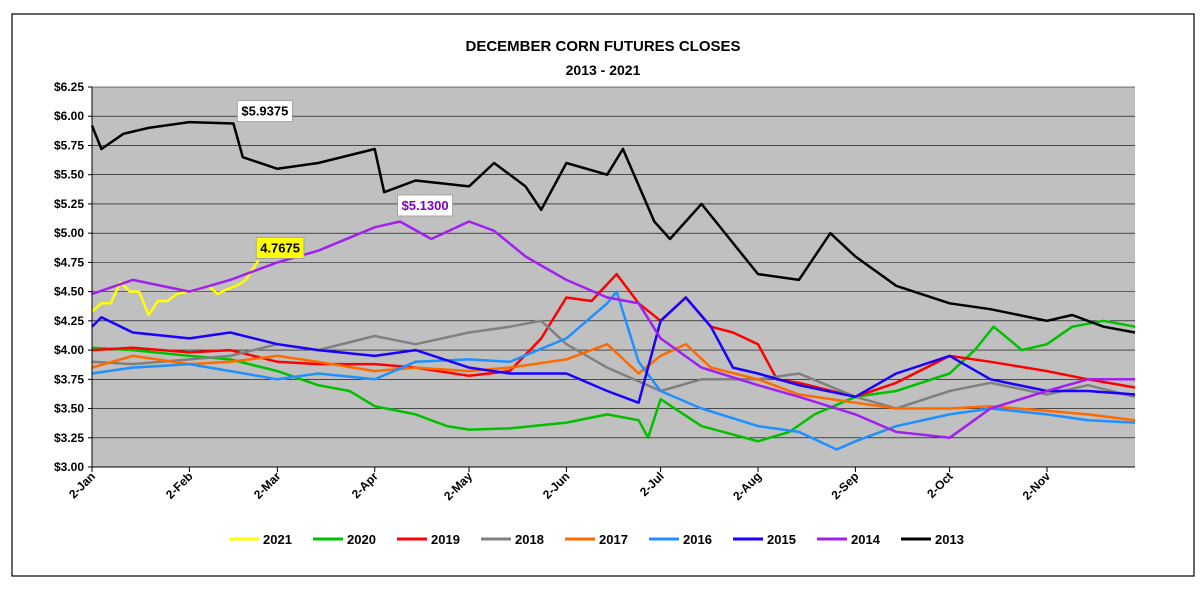  Describe the element at coordinates (277, 539) in the screenshot. I see `legend-label: 2021` at that location.